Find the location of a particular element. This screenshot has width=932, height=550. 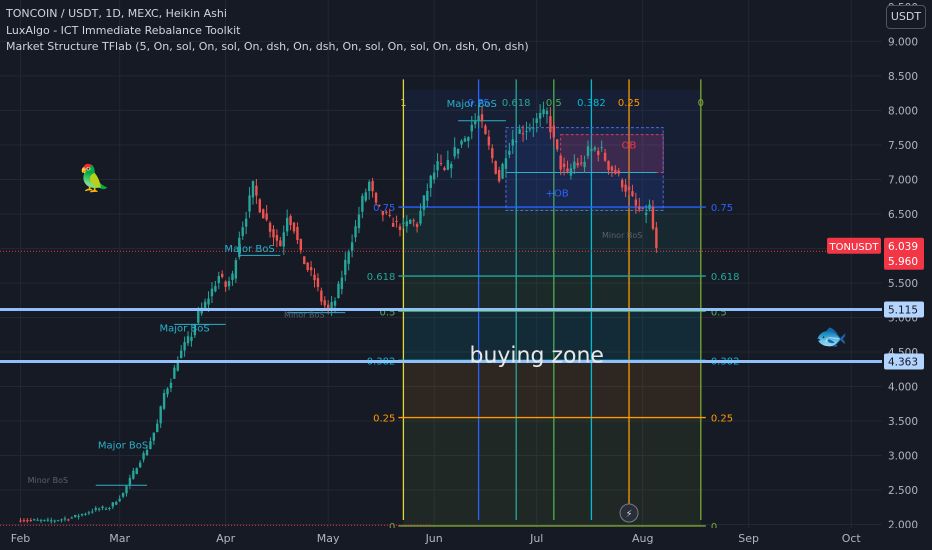

price-close-value: 5.960 is located at coordinates (903, 262).